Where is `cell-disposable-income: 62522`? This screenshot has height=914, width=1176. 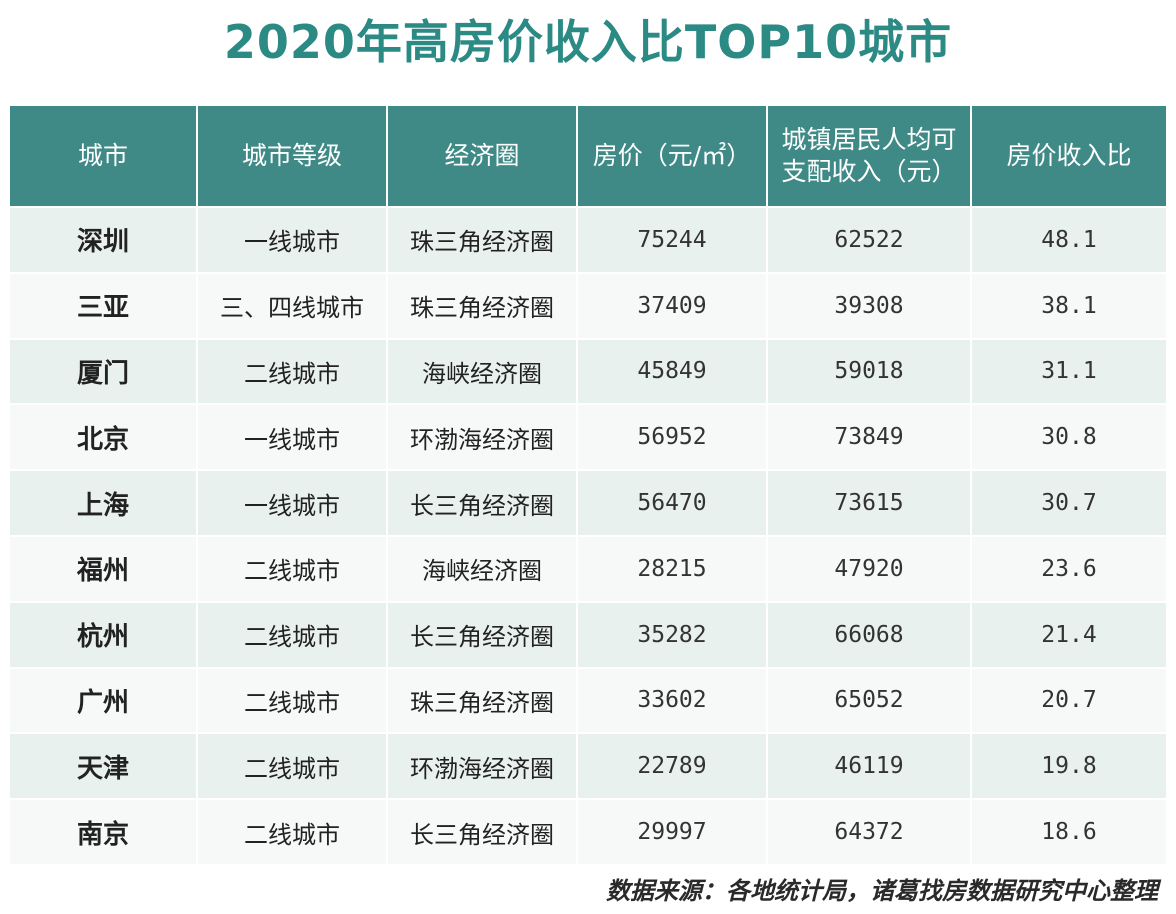
cell-disposable-income: 62522 is located at coordinates (869, 240).